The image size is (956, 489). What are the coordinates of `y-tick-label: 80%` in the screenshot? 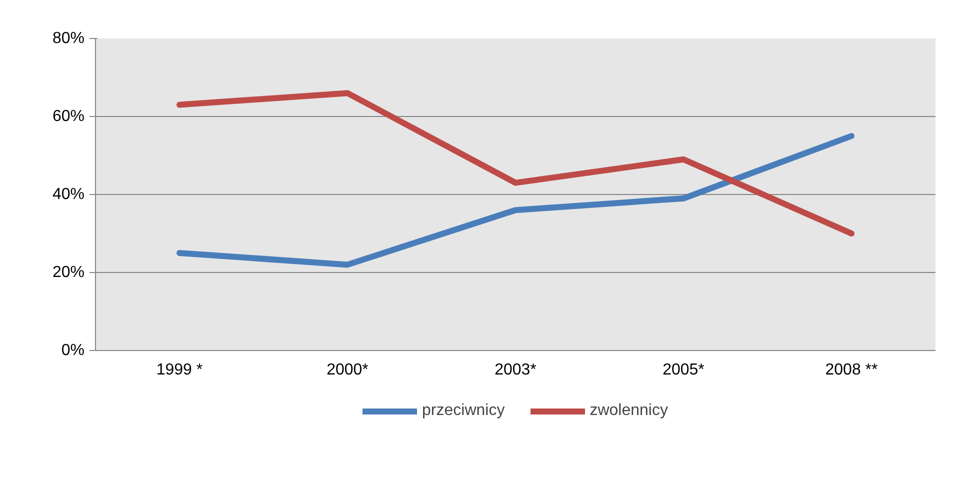 It's located at (68, 38).